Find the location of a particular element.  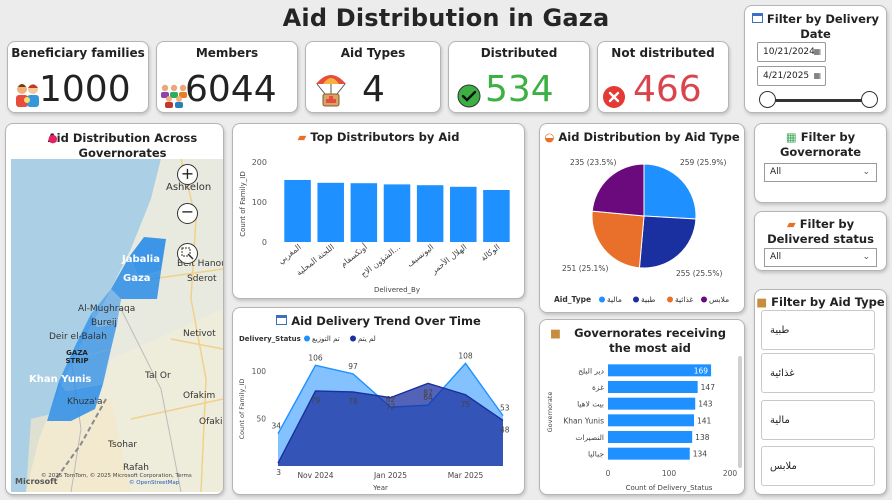

kpi-card-aid-types: Aid Types 4 is located at coordinates (373, 77).